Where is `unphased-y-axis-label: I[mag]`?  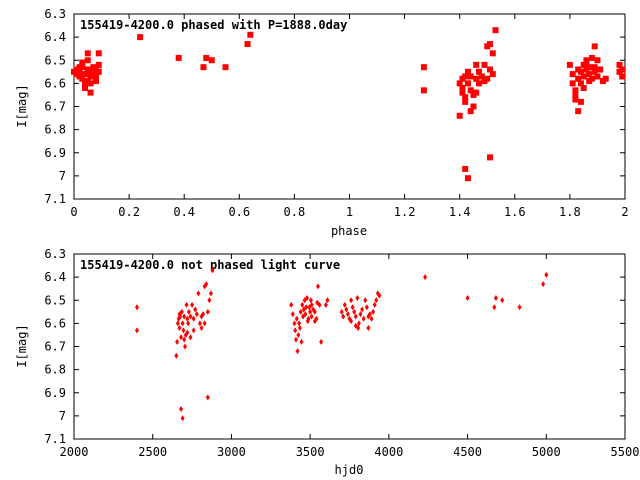
unphased-y-axis-label: I[mag] is located at coordinates (22, 345).